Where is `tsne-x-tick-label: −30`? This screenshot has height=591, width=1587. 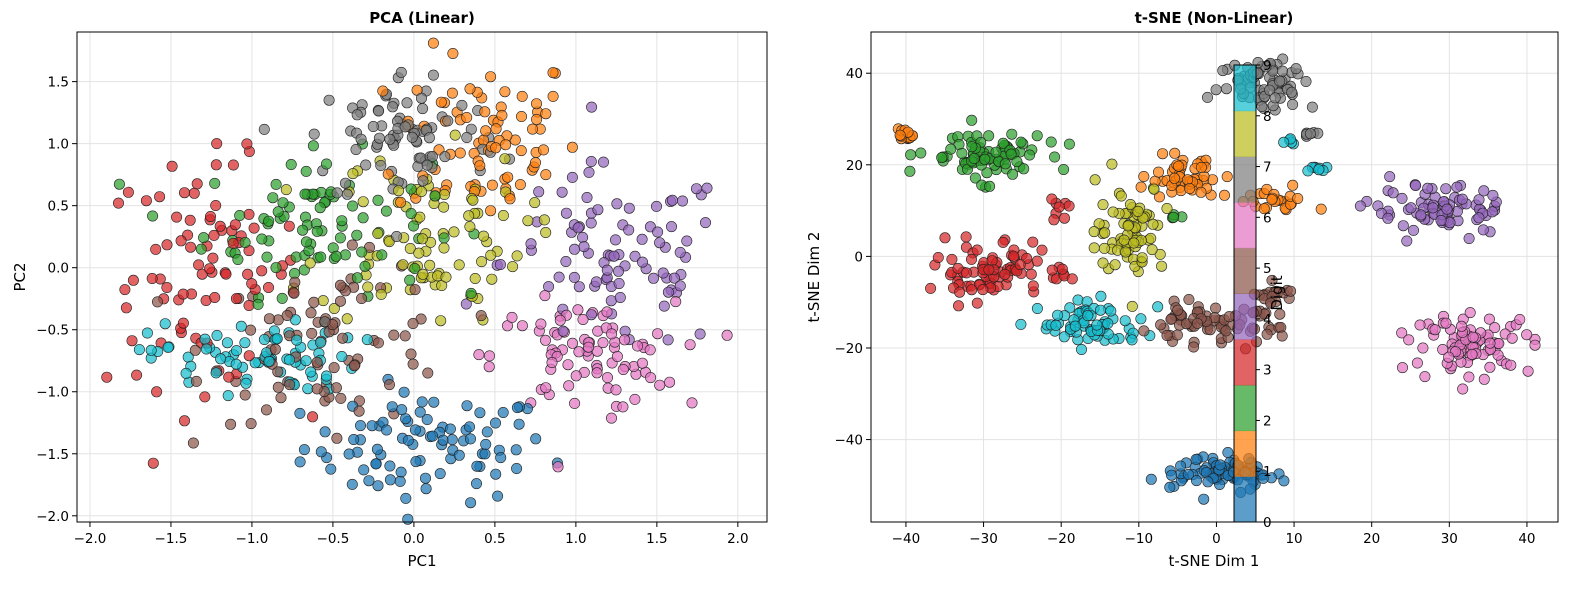 tsne-x-tick-label: −30 is located at coordinates (983, 539).